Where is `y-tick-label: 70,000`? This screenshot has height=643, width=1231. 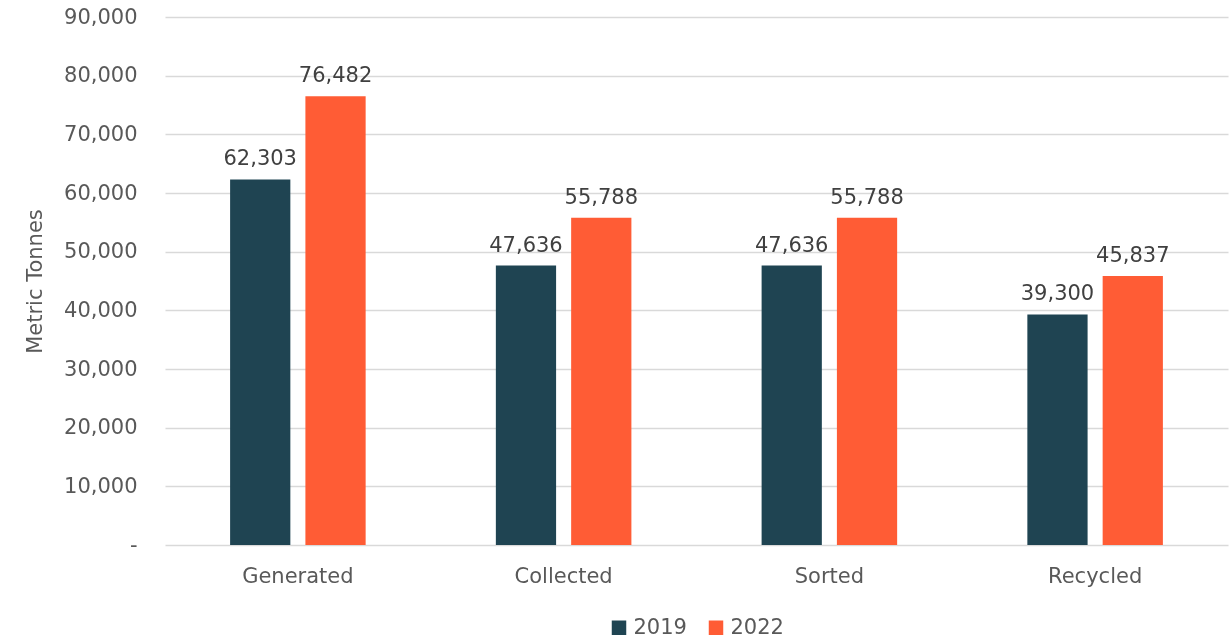 y-tick-label: 70,000 is located at coordinates (101, 133).